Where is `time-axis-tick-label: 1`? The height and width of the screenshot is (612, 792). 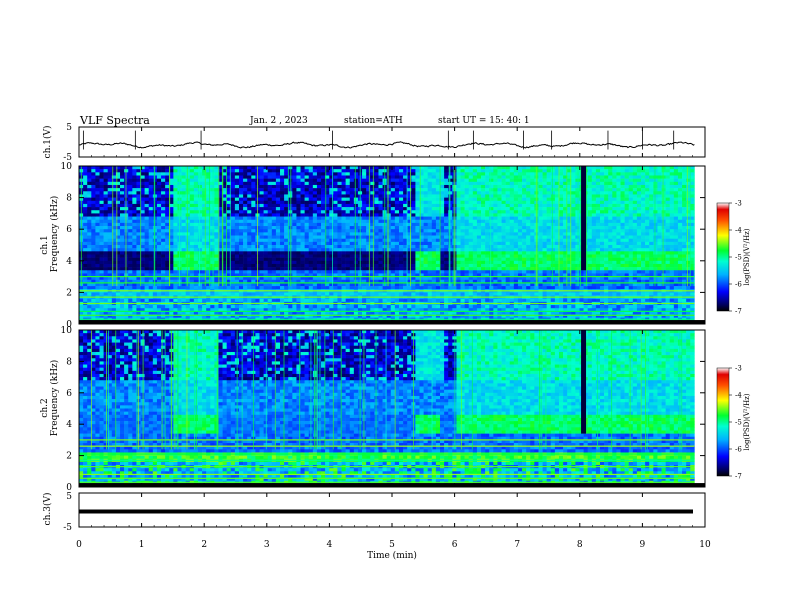
time-axis-tick-label: 1 is located at coordinates (142, 545).